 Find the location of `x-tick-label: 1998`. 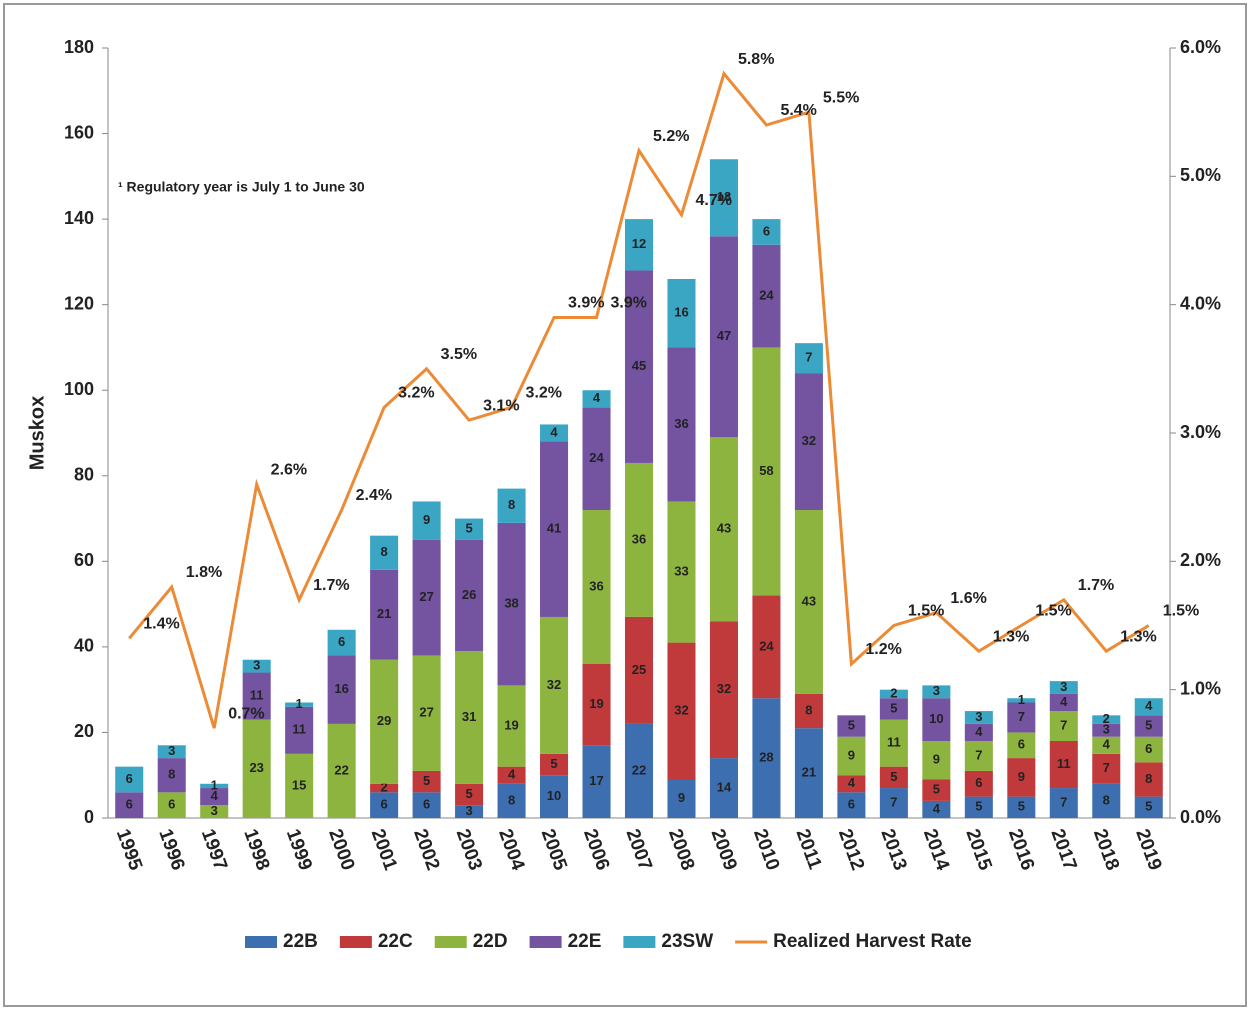

x-tick-label: 1998 is located at coordinates (256, 849).